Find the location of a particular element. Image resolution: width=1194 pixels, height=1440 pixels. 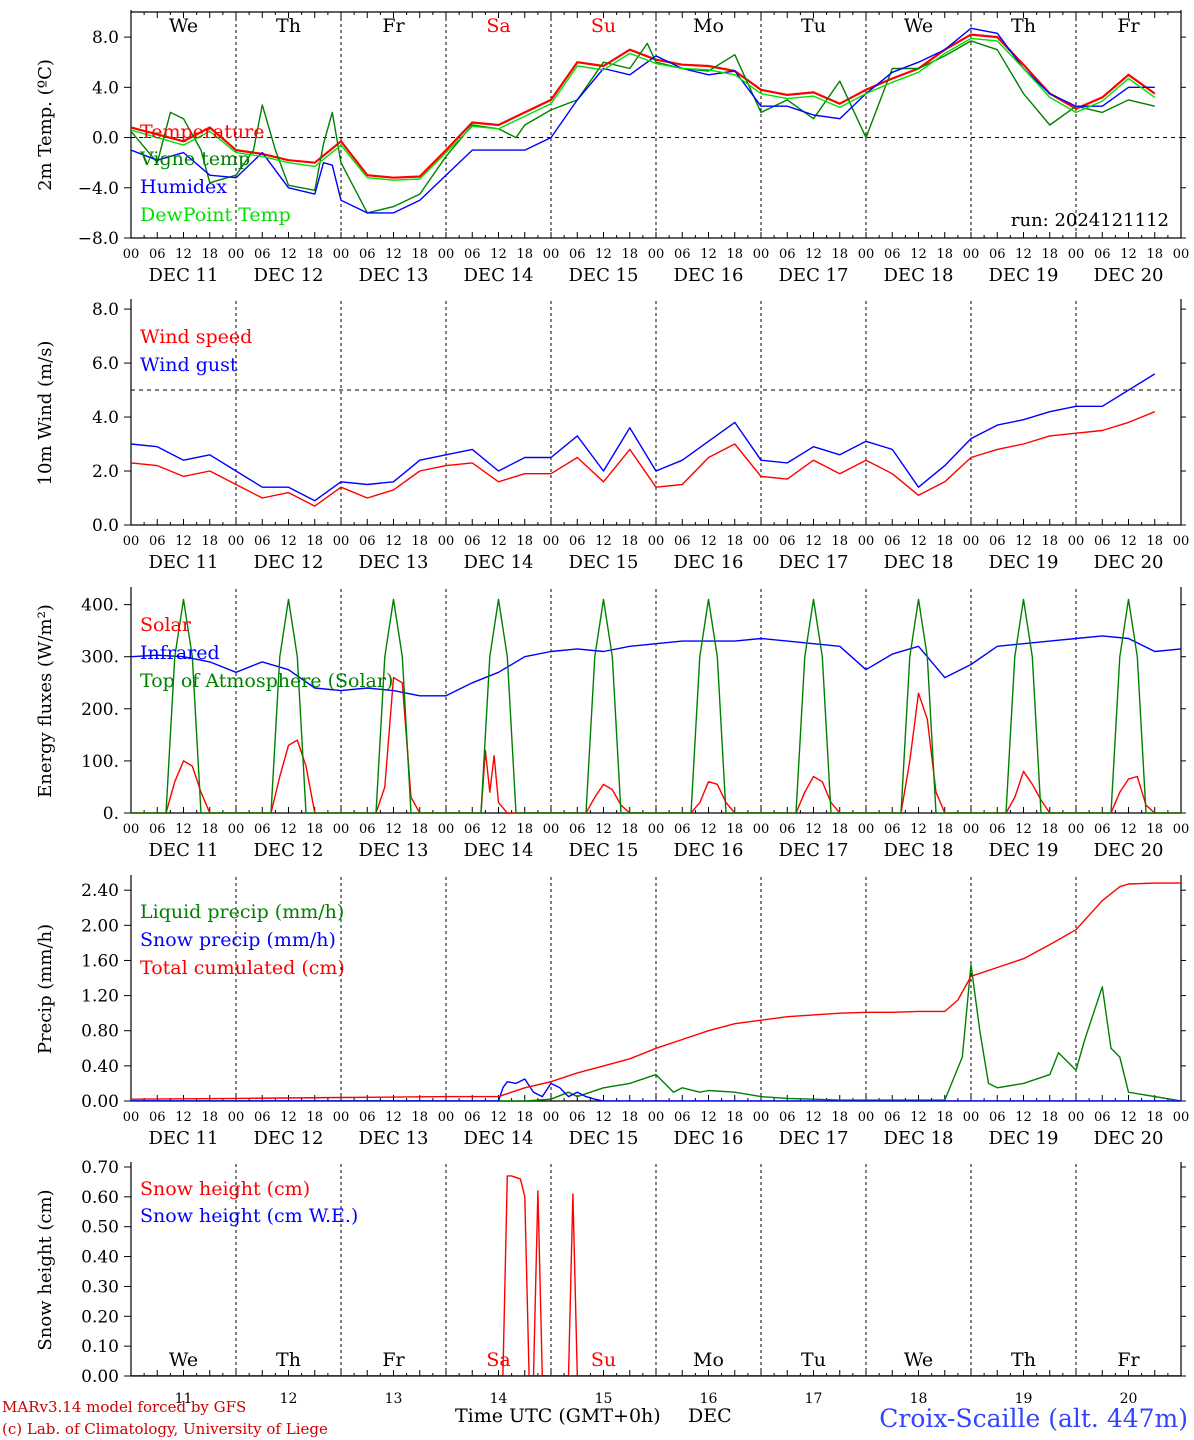

x-date-label: DEC 19 is located at coordinates (1024, 562).